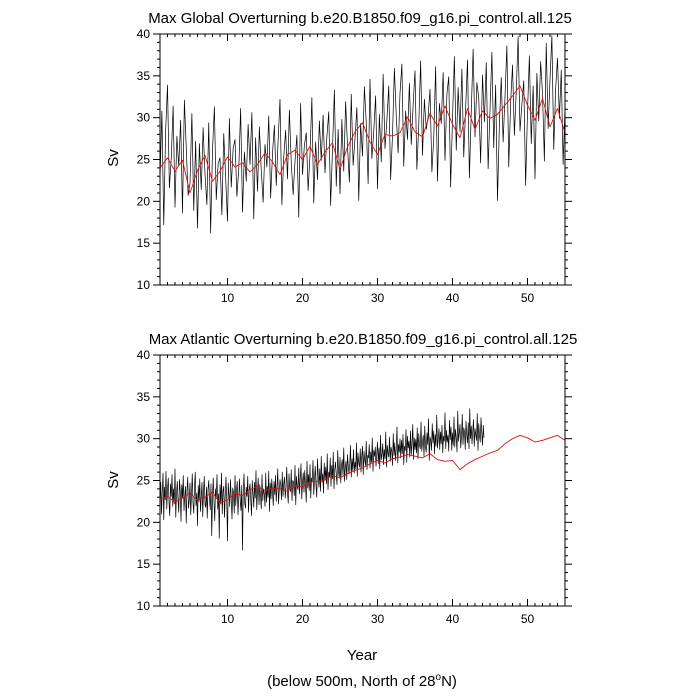  What do you see at coordinates (351, 681) in the screenshot?
I see `footnote-prefix: (below 500m, North of 28` at bounding box center [351, 681].